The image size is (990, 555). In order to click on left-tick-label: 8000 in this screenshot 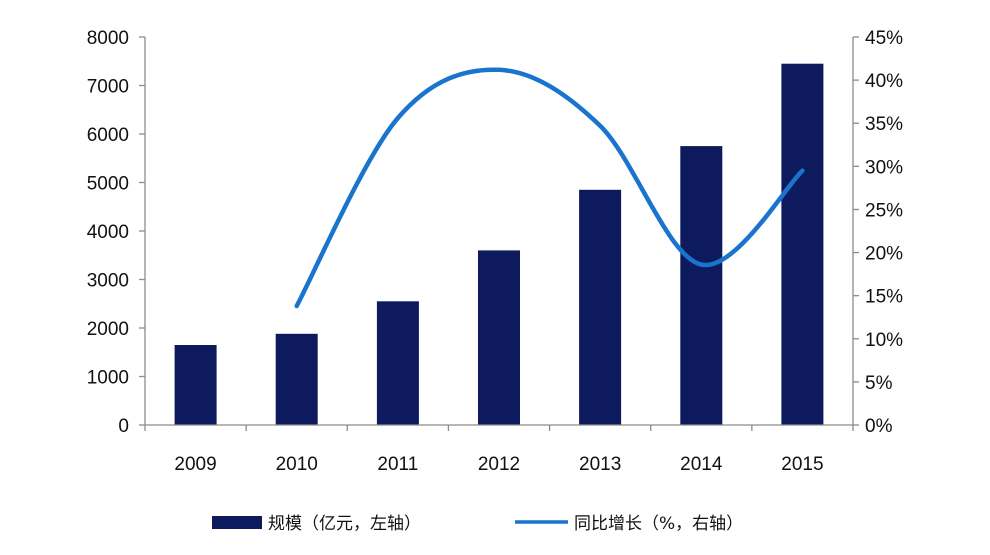, I will do `click(108, 38)`.